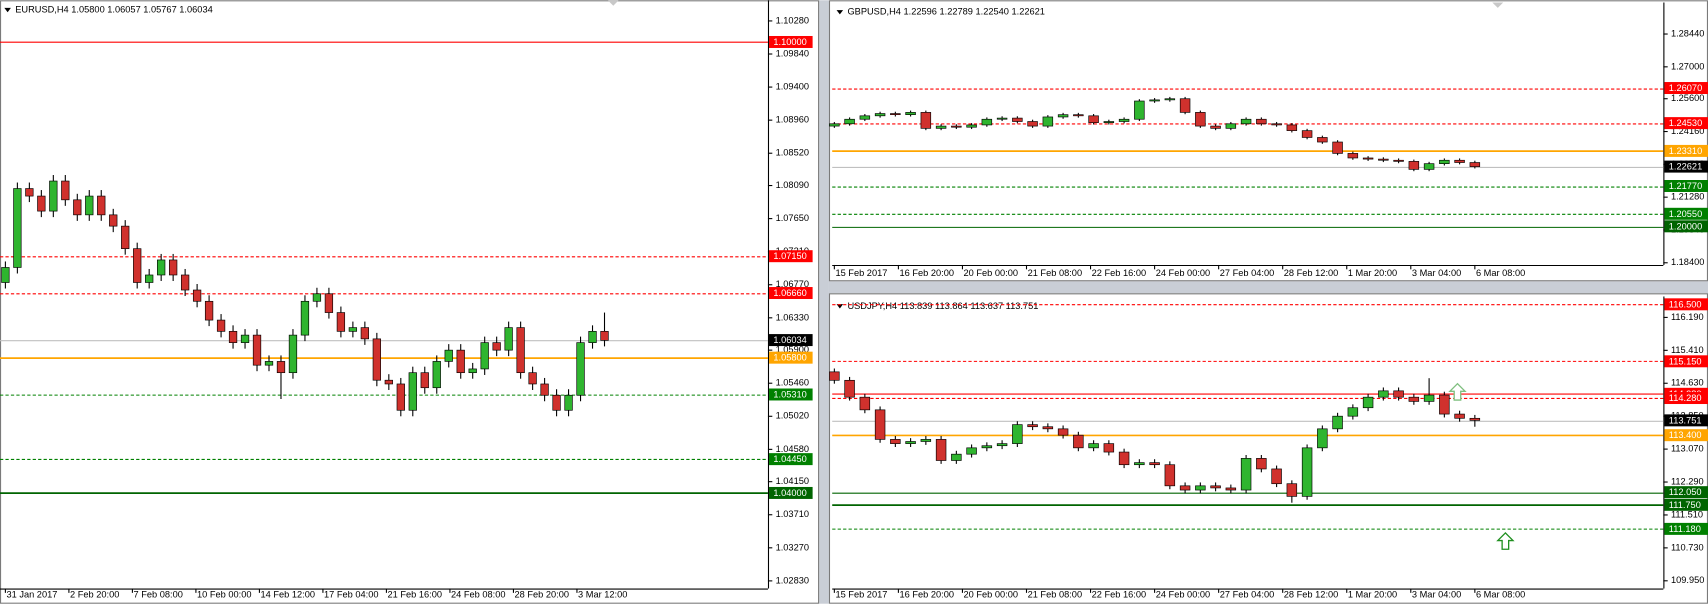  I want to click on x-tick-label: 21 Feb 08:00, so click(1055, 594).